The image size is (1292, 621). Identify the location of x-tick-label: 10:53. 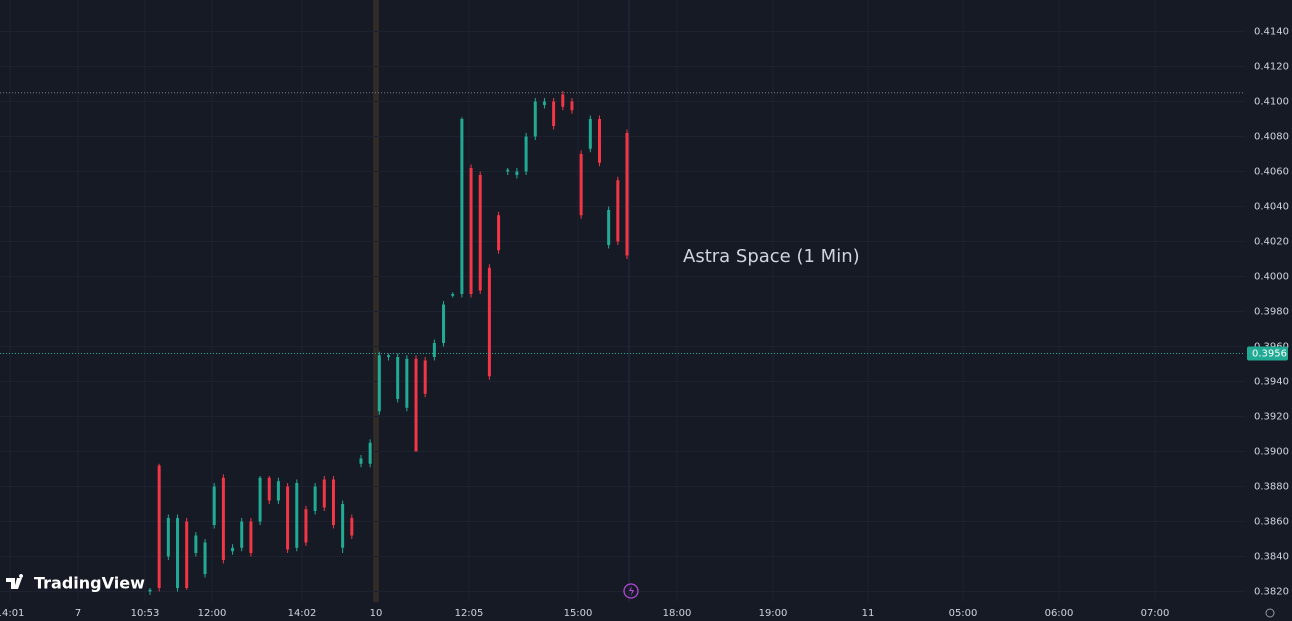
(145, 613).